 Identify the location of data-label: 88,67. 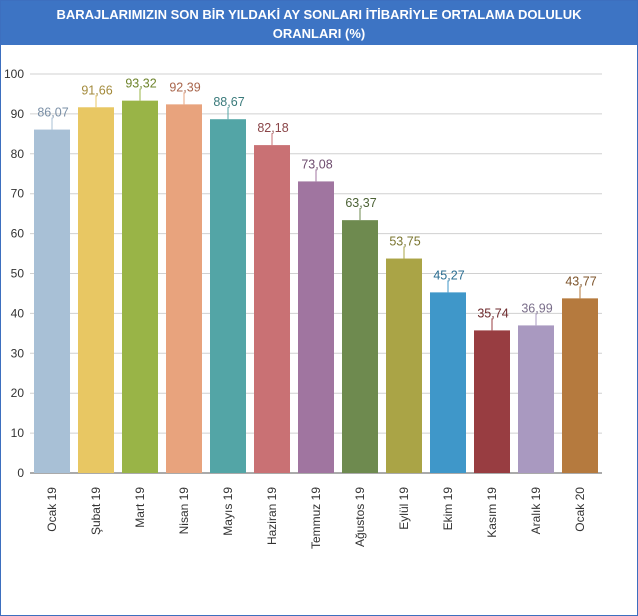
(228, 102).